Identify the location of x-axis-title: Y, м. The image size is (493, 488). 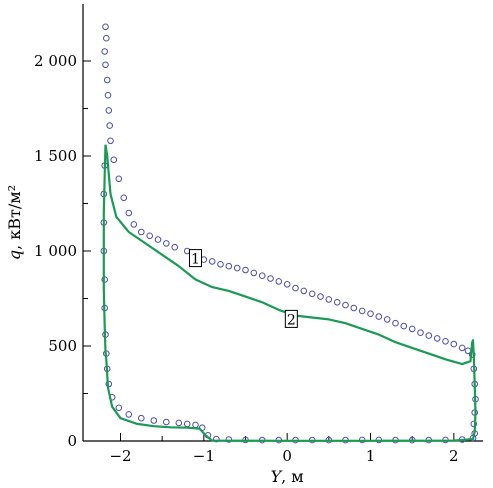
(287, 476).